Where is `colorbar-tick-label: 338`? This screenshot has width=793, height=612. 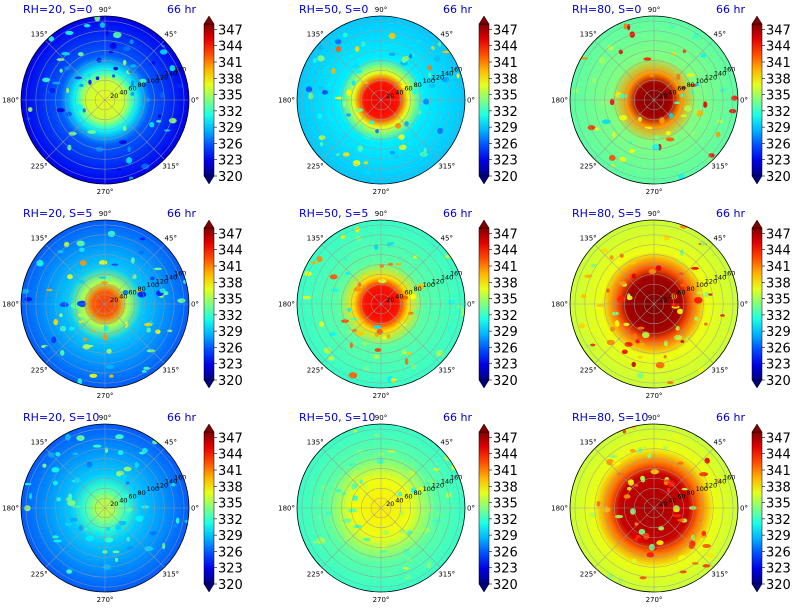 colorbar-tick-label: 338 is located at coordinates (778, 283).